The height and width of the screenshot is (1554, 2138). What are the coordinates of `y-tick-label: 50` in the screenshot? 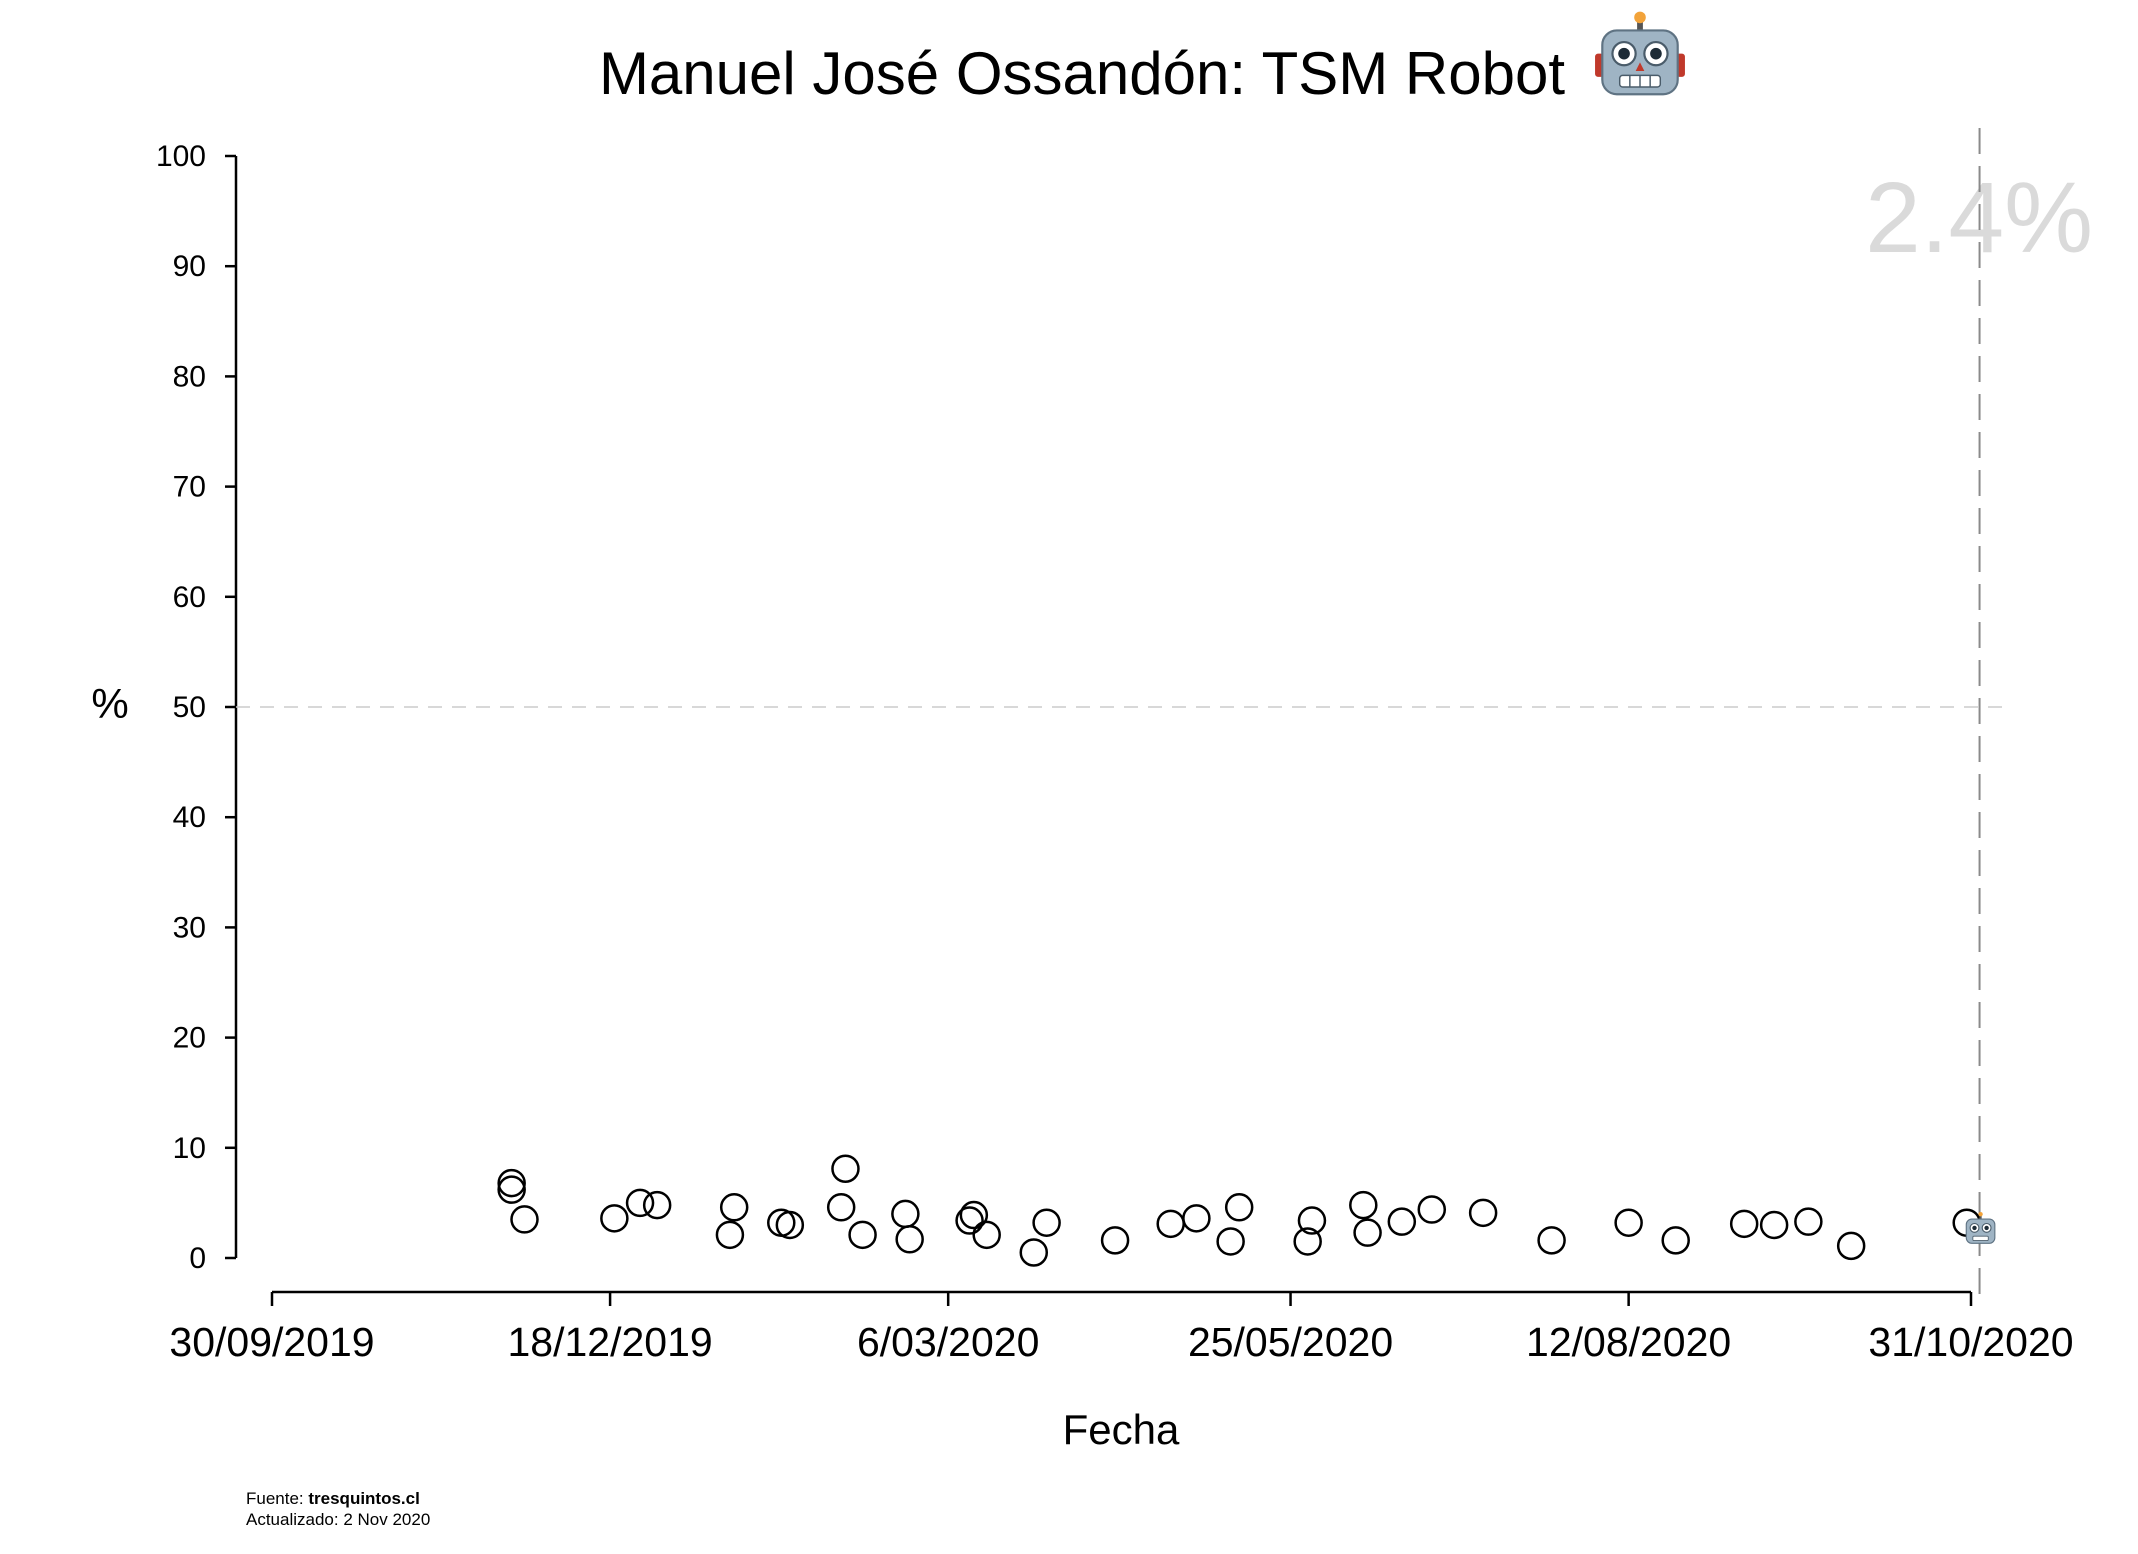 It's located at (189, 707).